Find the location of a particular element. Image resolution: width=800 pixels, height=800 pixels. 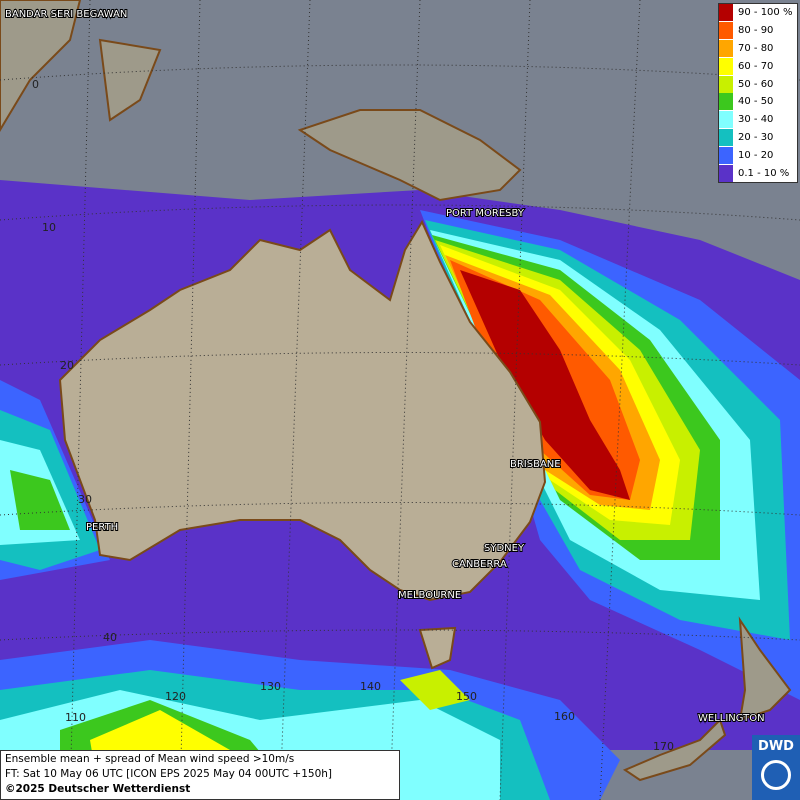

legend-label: 10 - 20 is located at coordinates (756, 155).